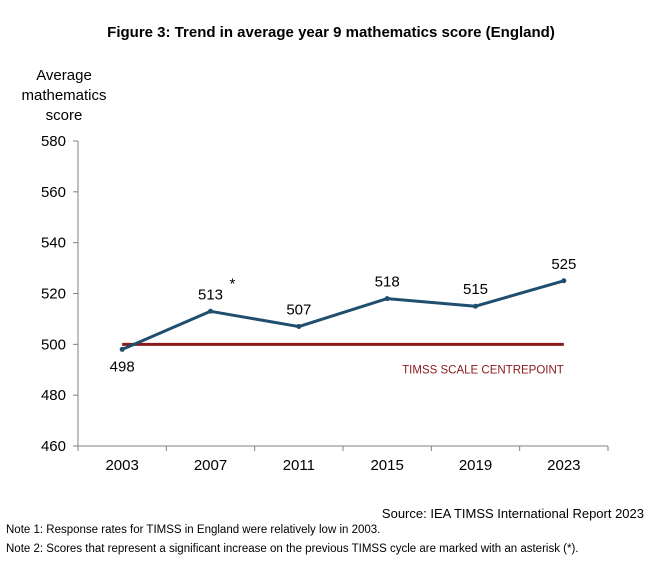  Describe the element at coordinates (475, 465) in the screenshot. I see `x-tick-label: 2019` at that location.